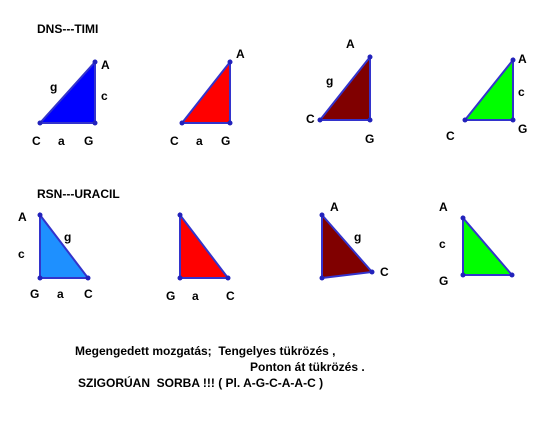  I want to click on section-title: RSN---URACIL, so click(78, 194).